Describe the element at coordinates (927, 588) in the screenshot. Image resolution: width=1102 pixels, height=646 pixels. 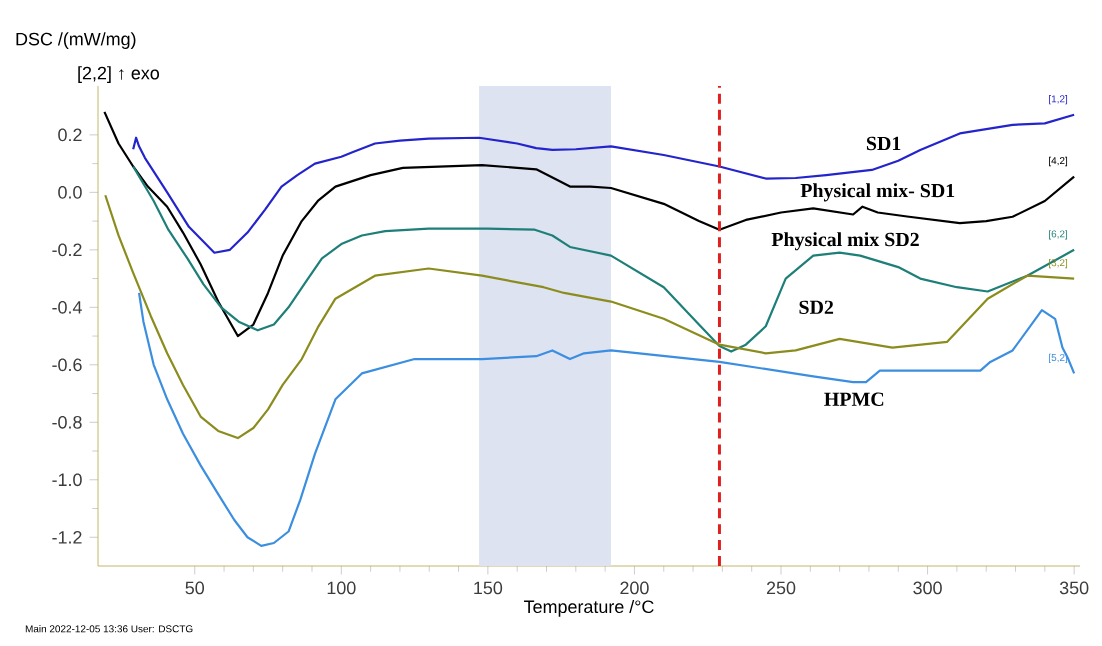
I see `x-tick-label: 300` at that location.